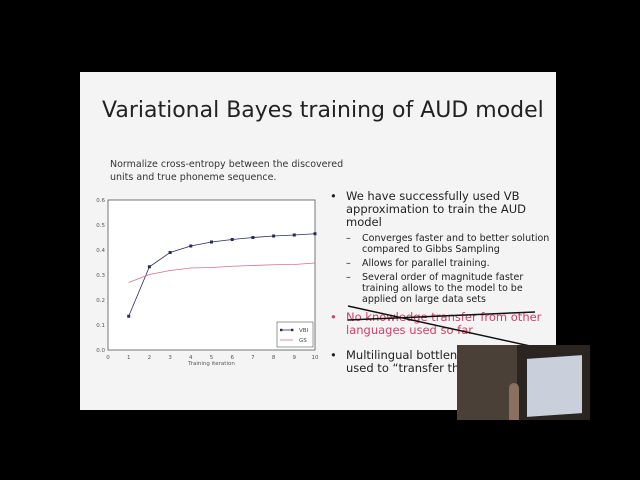  I want to click on x-tick-label: 2, so click(150, 358).